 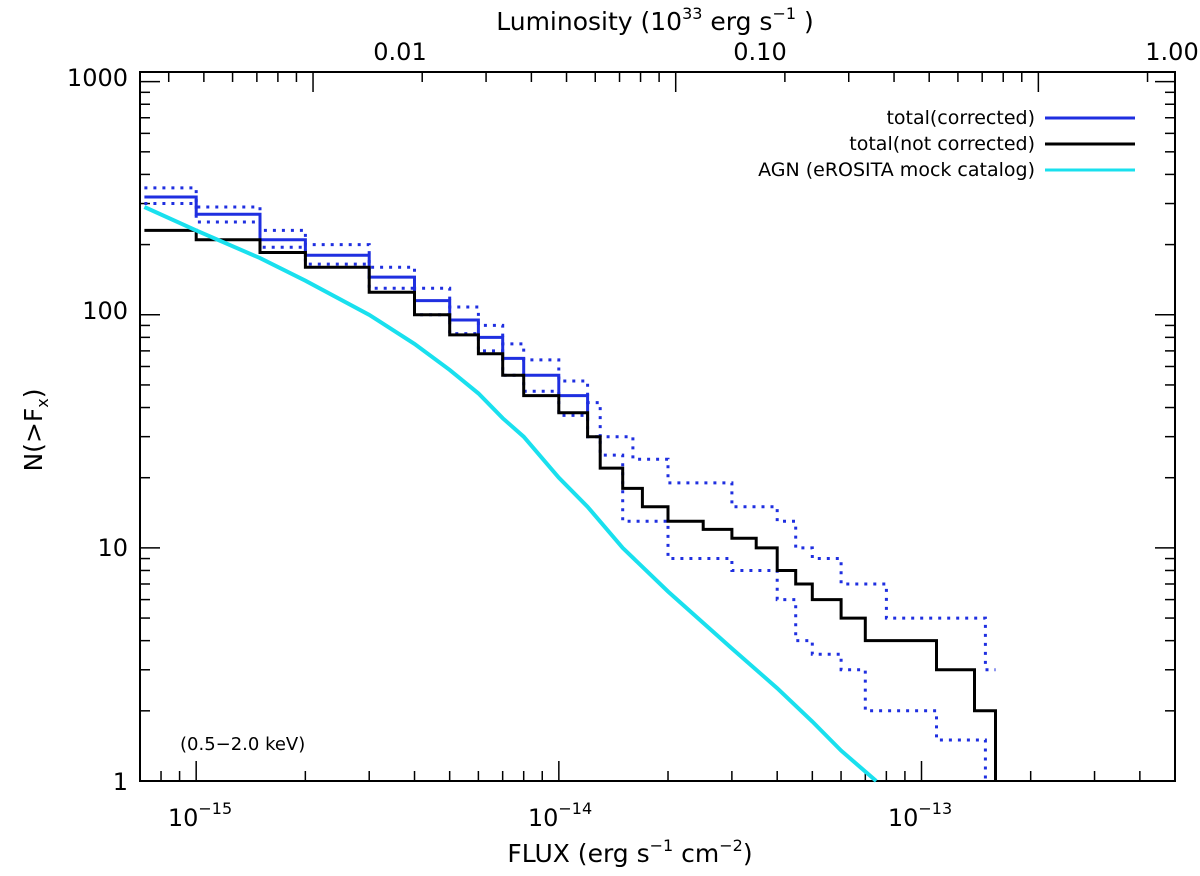 I want to click on ylabel-sub: x, so click(x=42, y=402).